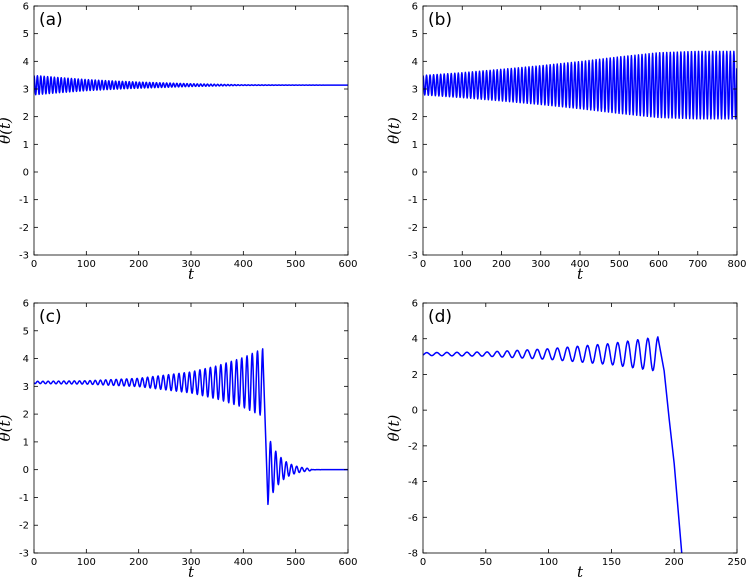 This screenshot has width=747, height=578. Describe the element at coordinates (440, 20) in the screenshot. I see `panel-label: (b)` at that location.